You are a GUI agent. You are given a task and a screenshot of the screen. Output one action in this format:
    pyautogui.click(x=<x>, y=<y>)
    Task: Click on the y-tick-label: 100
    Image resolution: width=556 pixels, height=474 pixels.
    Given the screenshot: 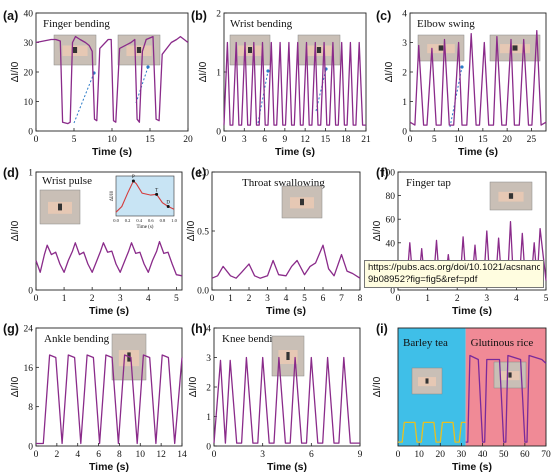 What is the action you would take?
    pyautogui.click(x=388, y=174)
    